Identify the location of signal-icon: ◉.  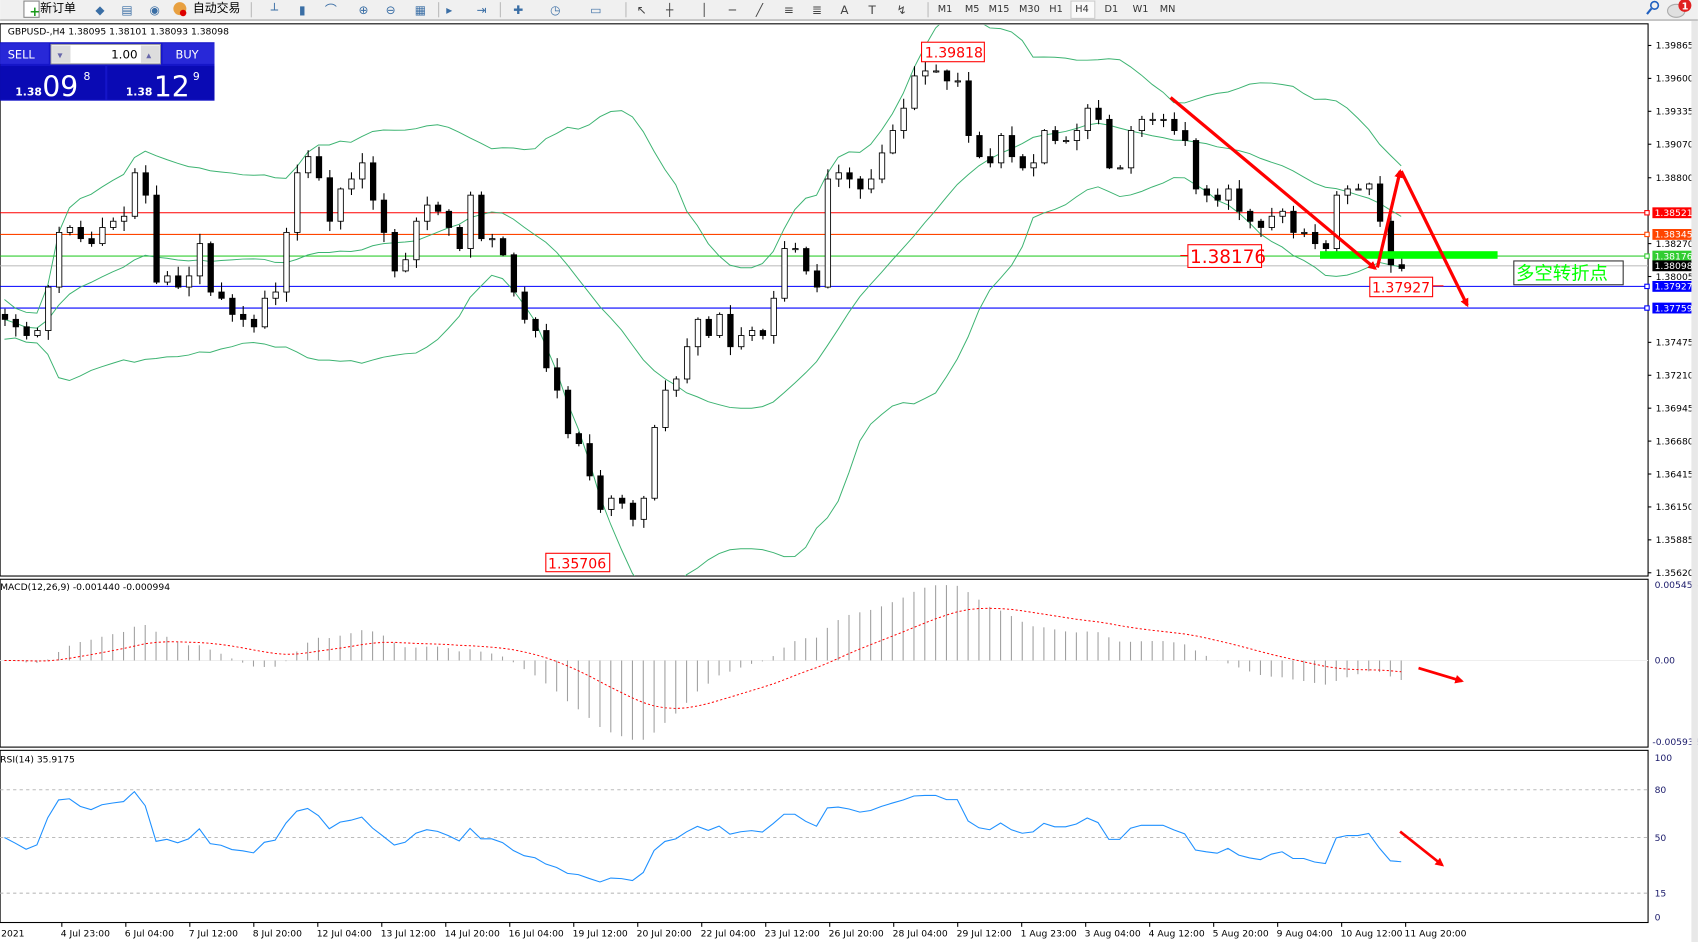
(155, 10).